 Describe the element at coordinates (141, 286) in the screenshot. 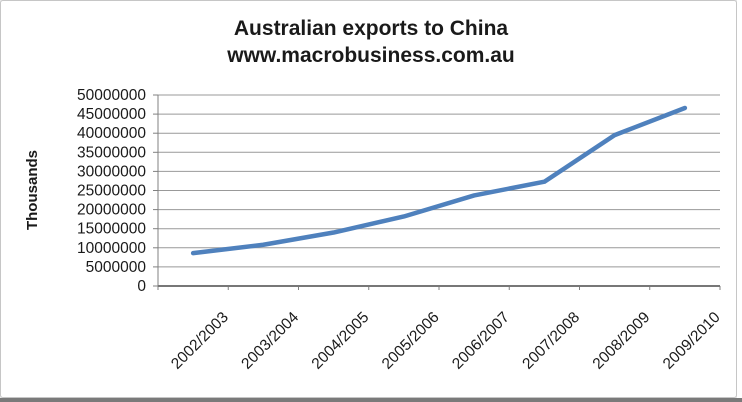

I see `y-tick-label: 0` at that location.